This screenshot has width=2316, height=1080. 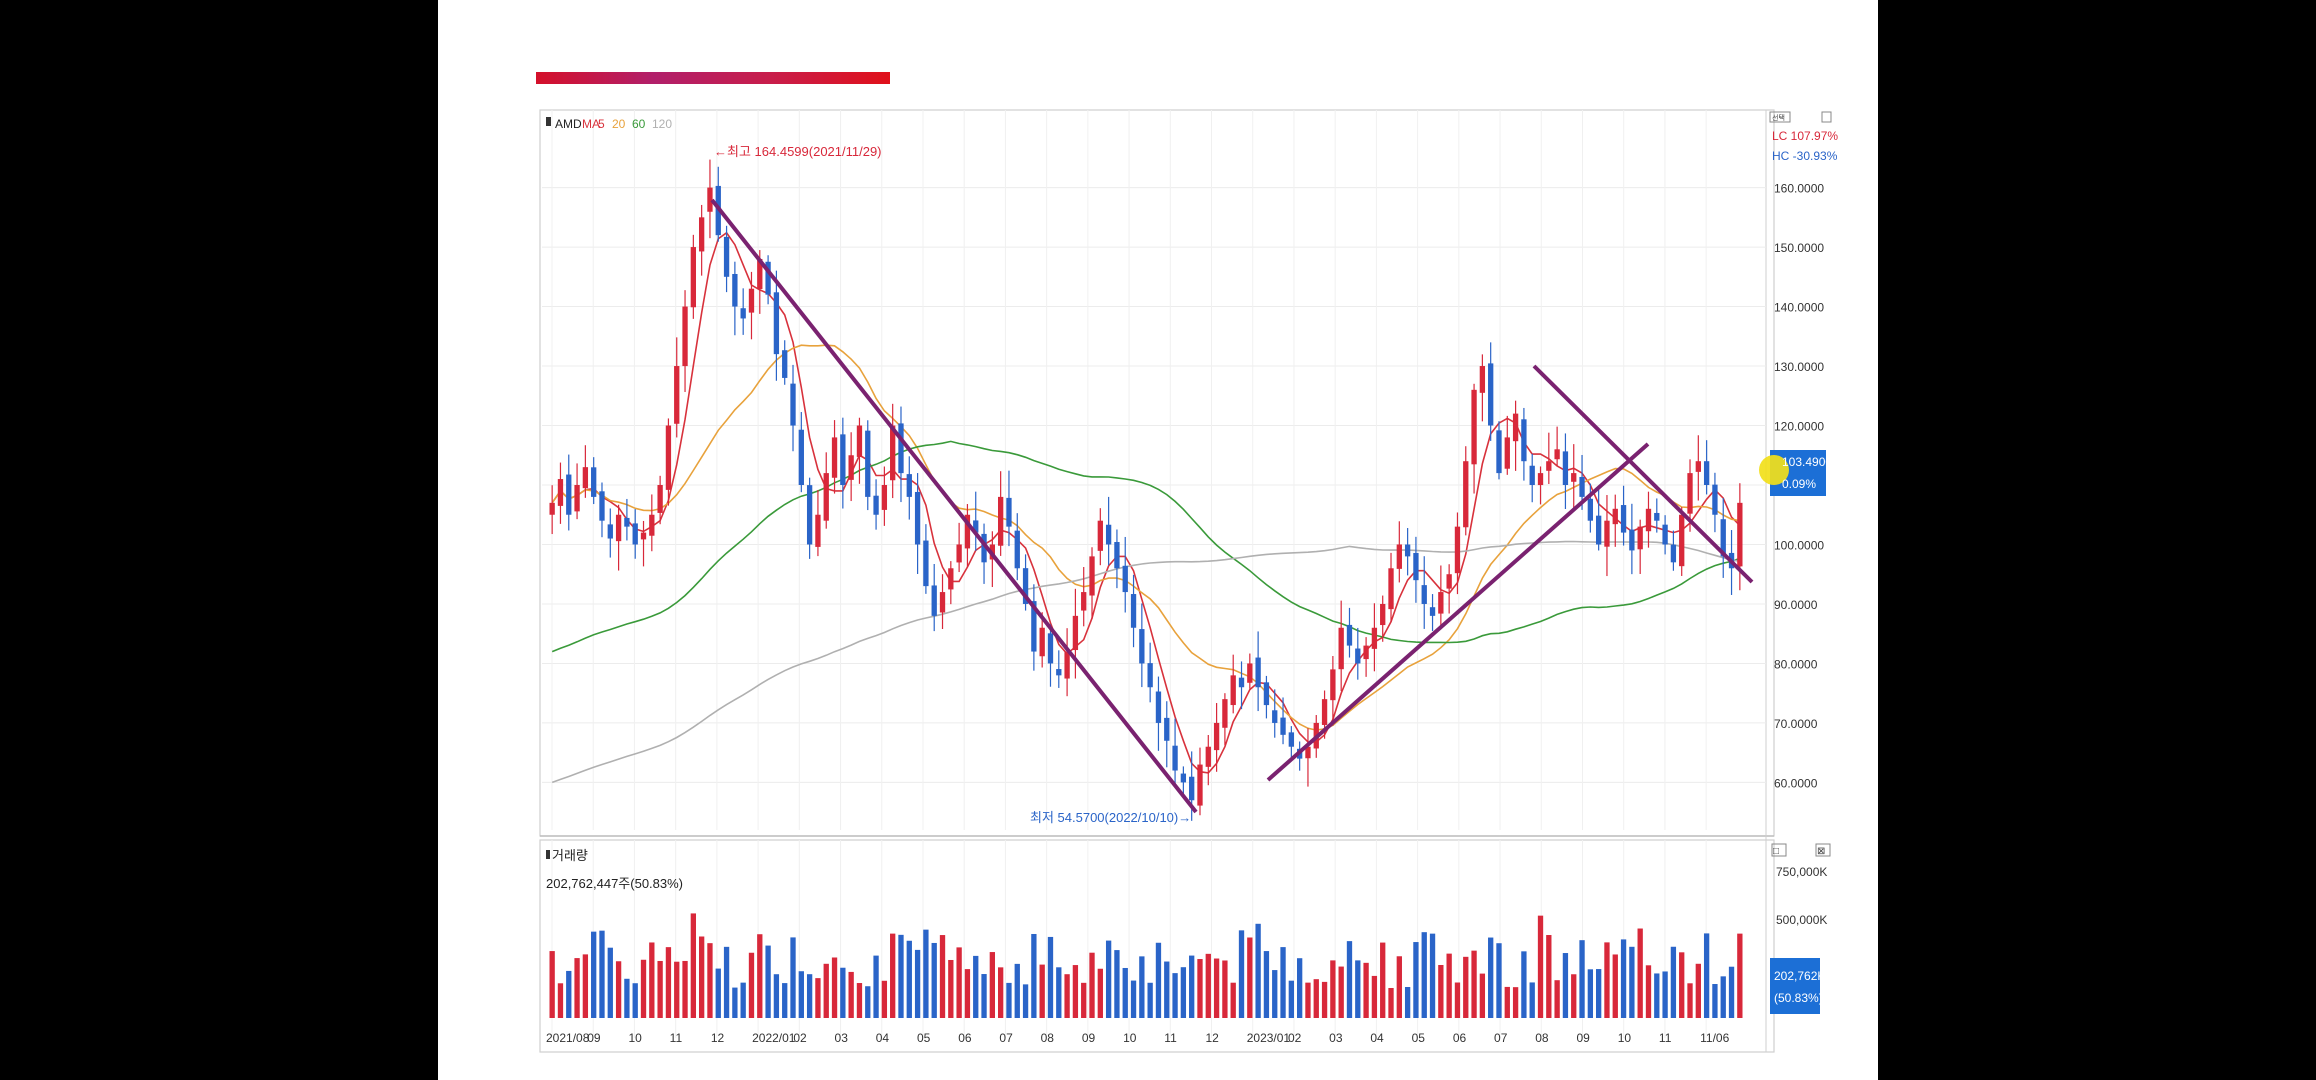 I want to click on price-tick-label: 80.0000, so click(x=1796, y=664).